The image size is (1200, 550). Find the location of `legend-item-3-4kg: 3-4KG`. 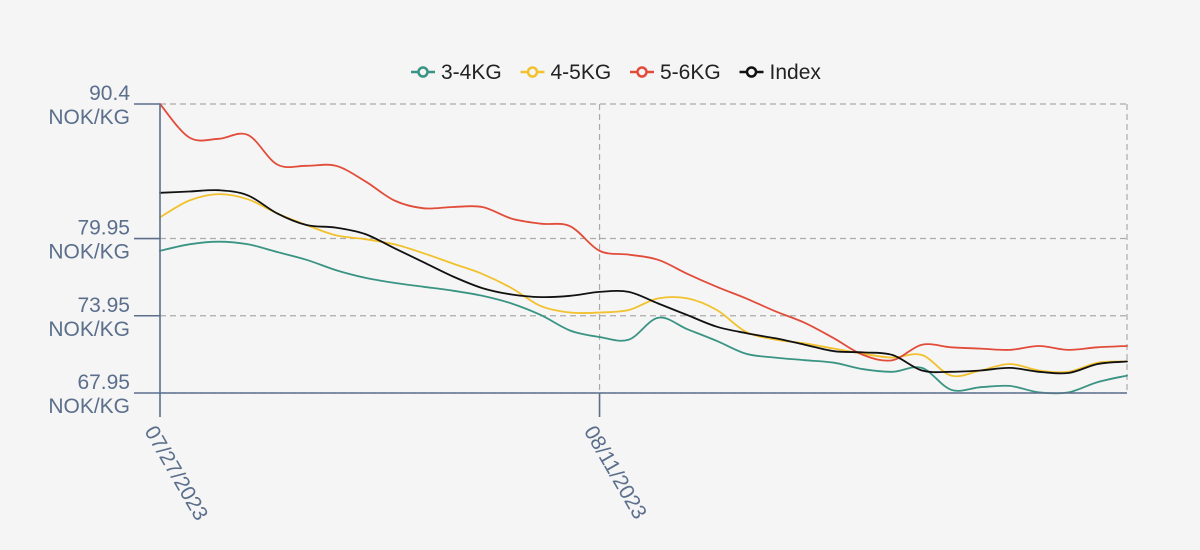

legend-item-3-4kg: 3-4KG is located at coordinates (456, 72).